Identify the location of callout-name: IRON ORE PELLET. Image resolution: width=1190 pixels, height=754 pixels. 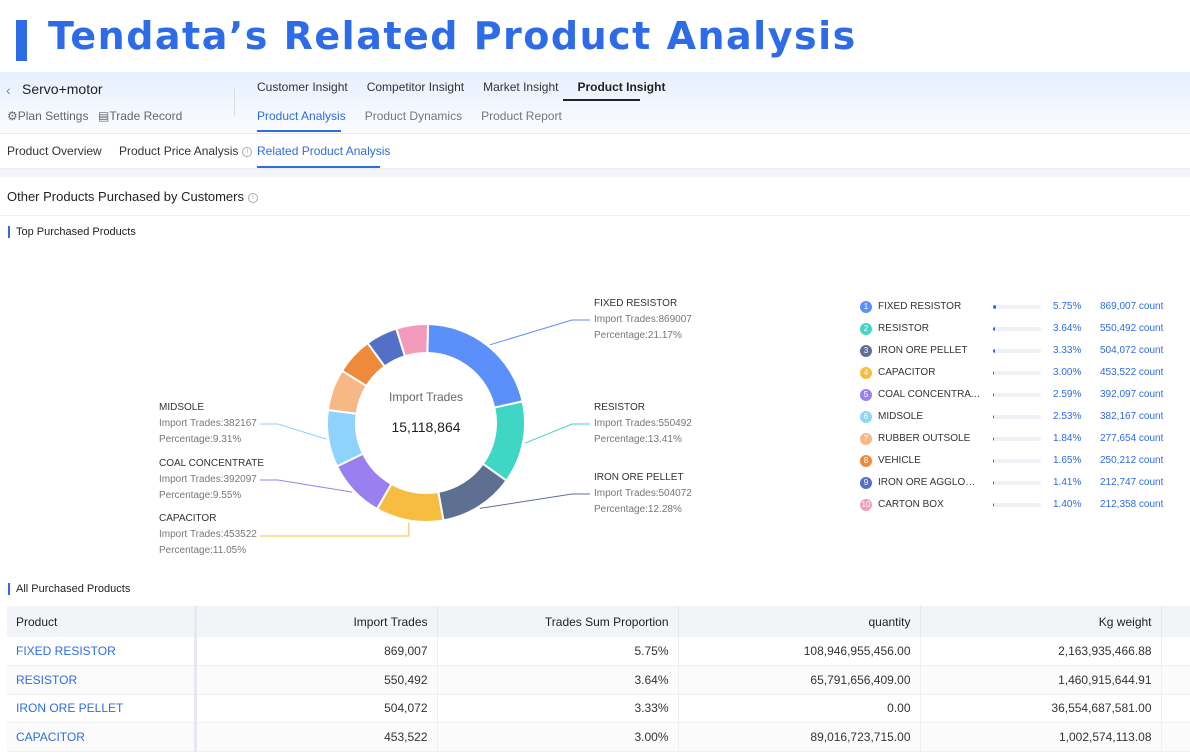
(639, 477).